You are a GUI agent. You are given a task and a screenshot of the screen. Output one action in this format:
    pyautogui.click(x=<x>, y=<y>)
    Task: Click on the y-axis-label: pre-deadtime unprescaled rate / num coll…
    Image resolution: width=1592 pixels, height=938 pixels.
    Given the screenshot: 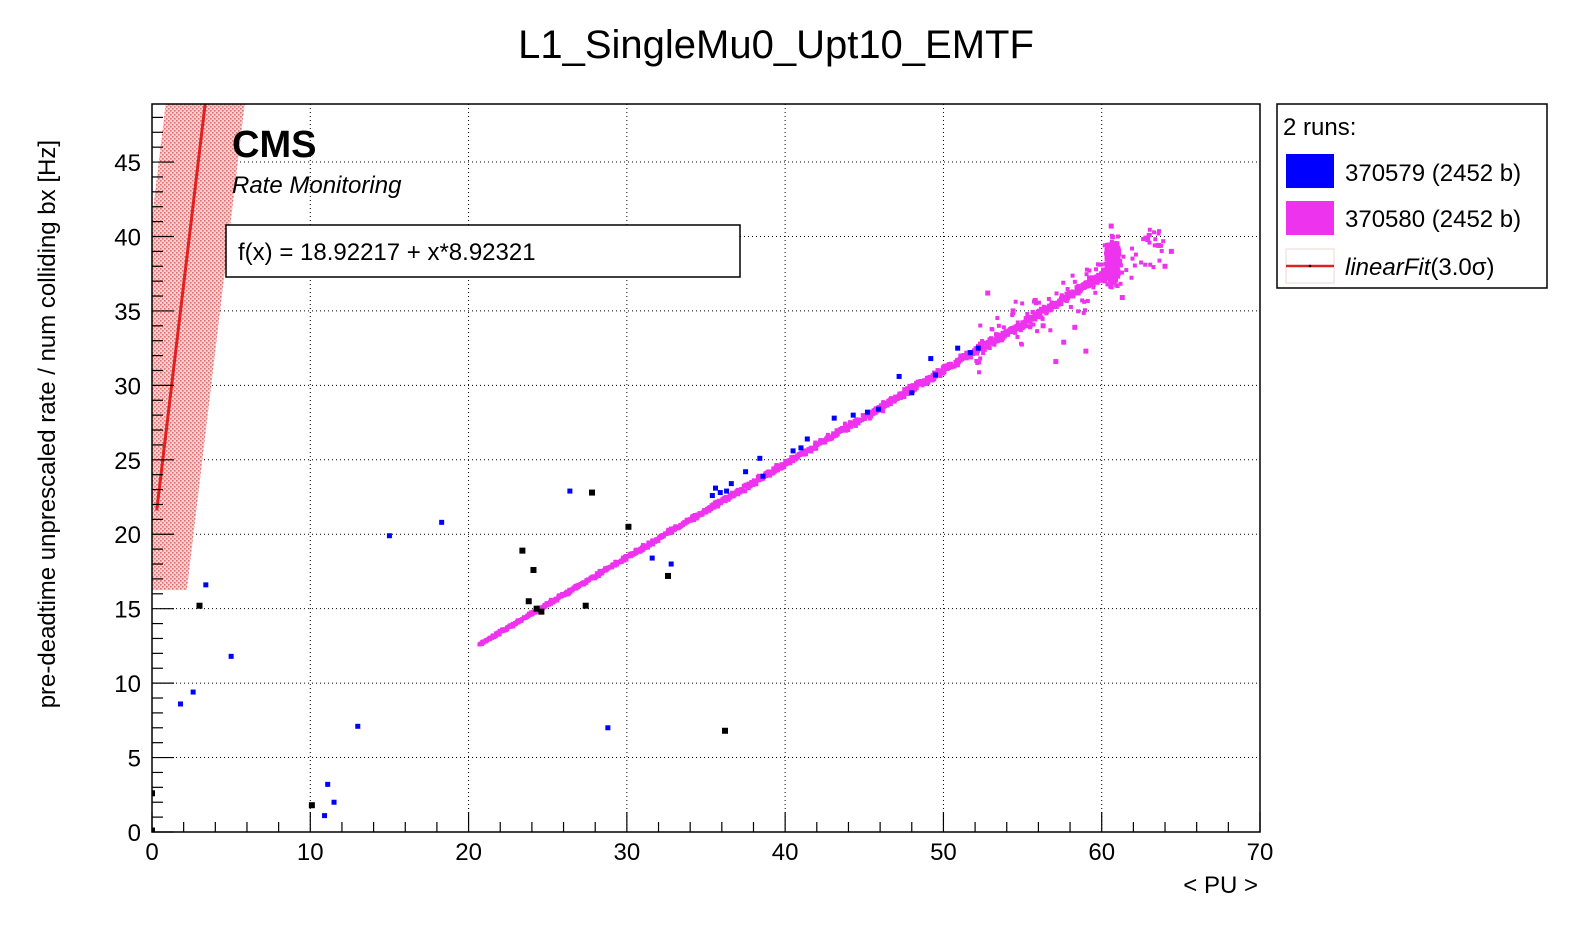 What is the action you would take?
    pyautogui.click(x=47, y=424)
    